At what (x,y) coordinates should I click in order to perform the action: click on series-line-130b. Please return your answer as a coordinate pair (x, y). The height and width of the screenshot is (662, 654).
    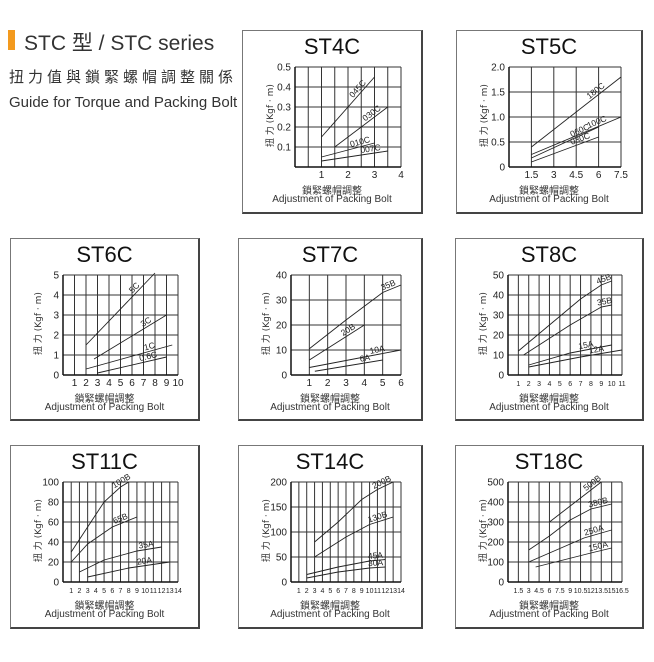
    Looking at the image, I should click on (354, 537).